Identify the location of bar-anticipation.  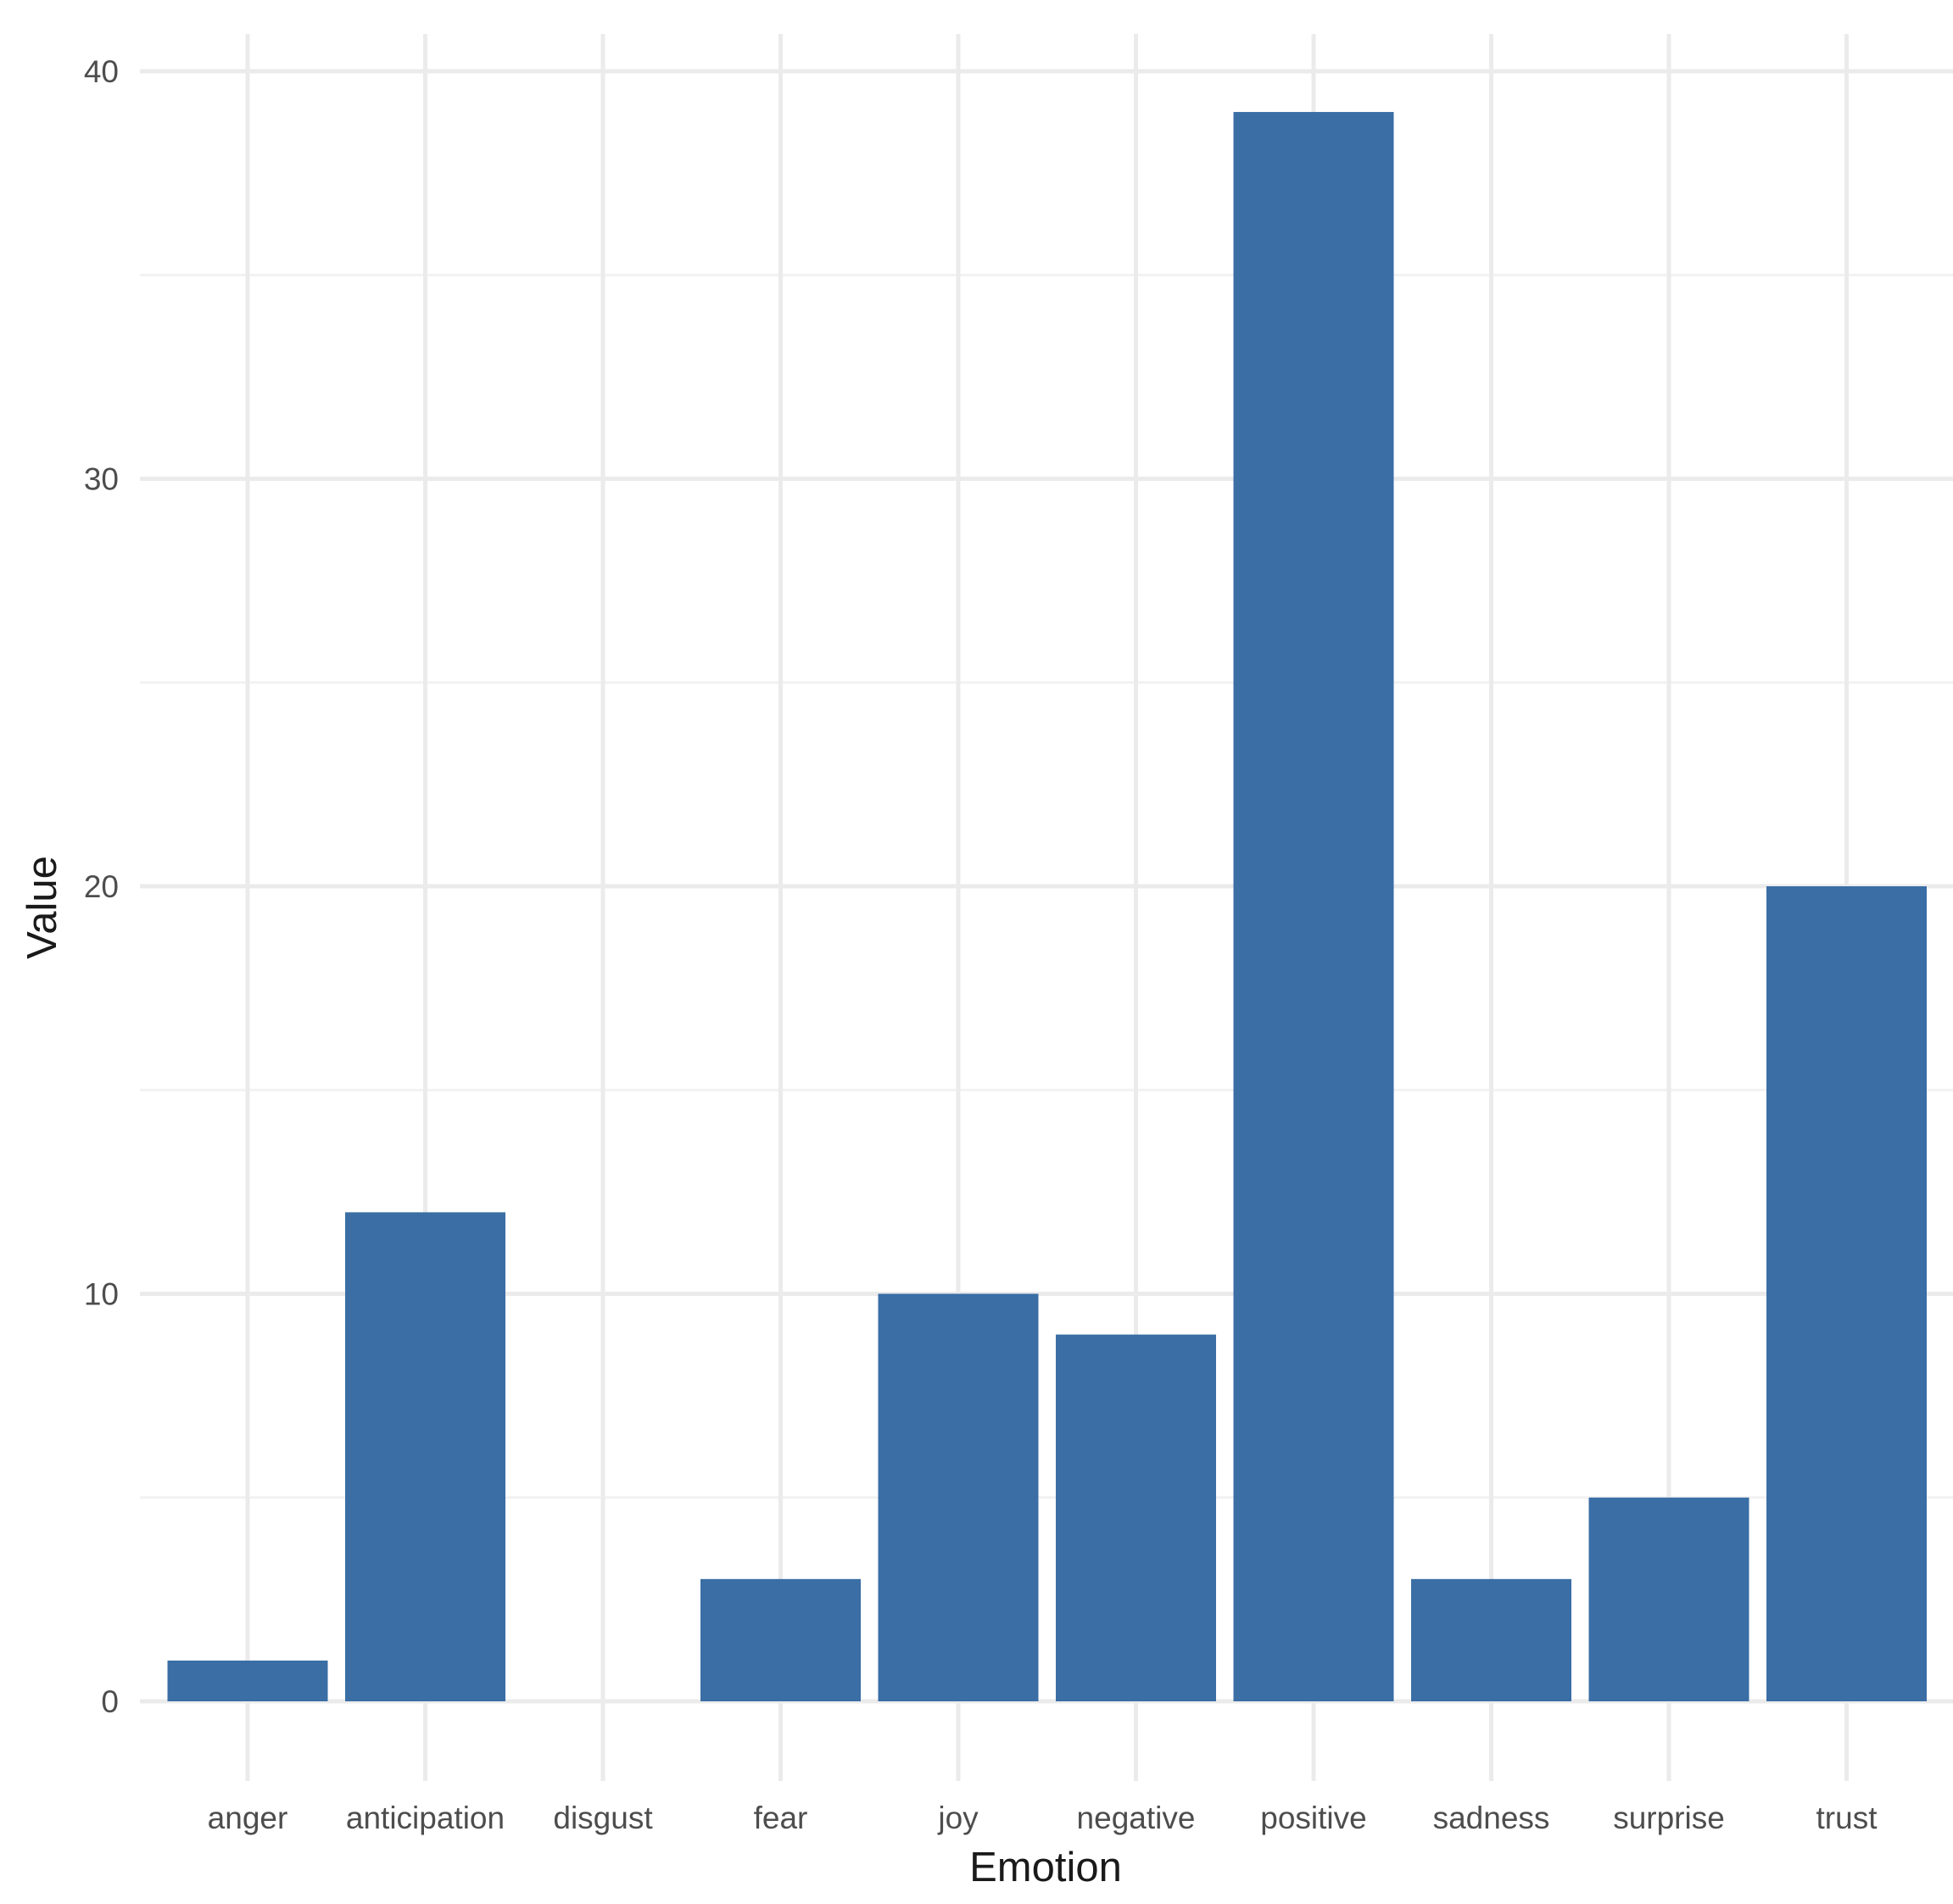
(425, 1456).